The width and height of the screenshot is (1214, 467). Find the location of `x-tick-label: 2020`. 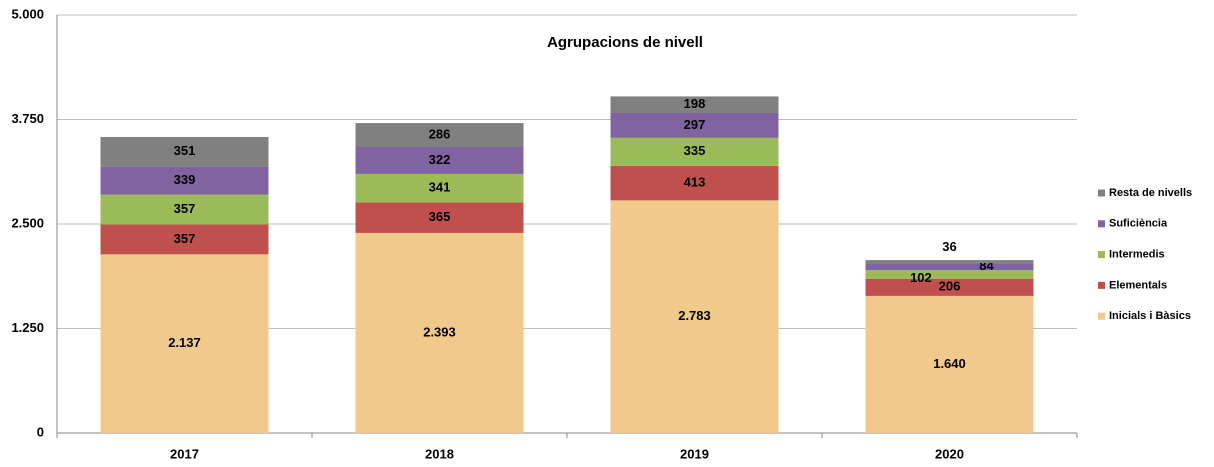

x-tick-label: 2020 is located at coordinates (949, 453).